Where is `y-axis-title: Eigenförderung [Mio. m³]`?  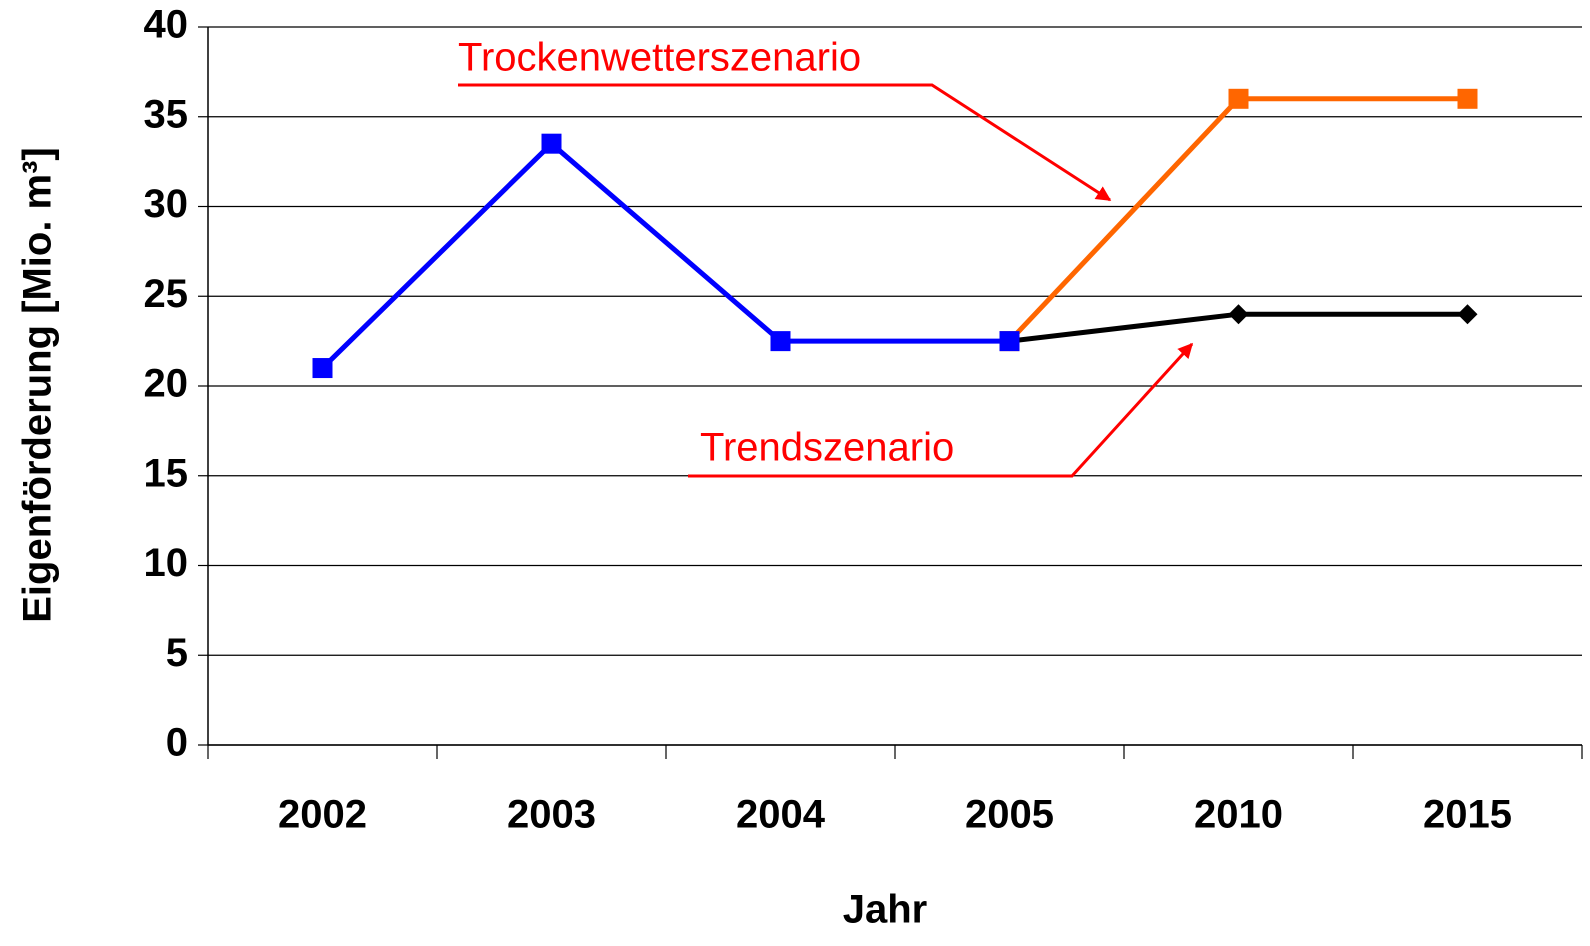
y-axis-title: Eigenförderung [Mio. m³] is located at coordinates (38, 385).